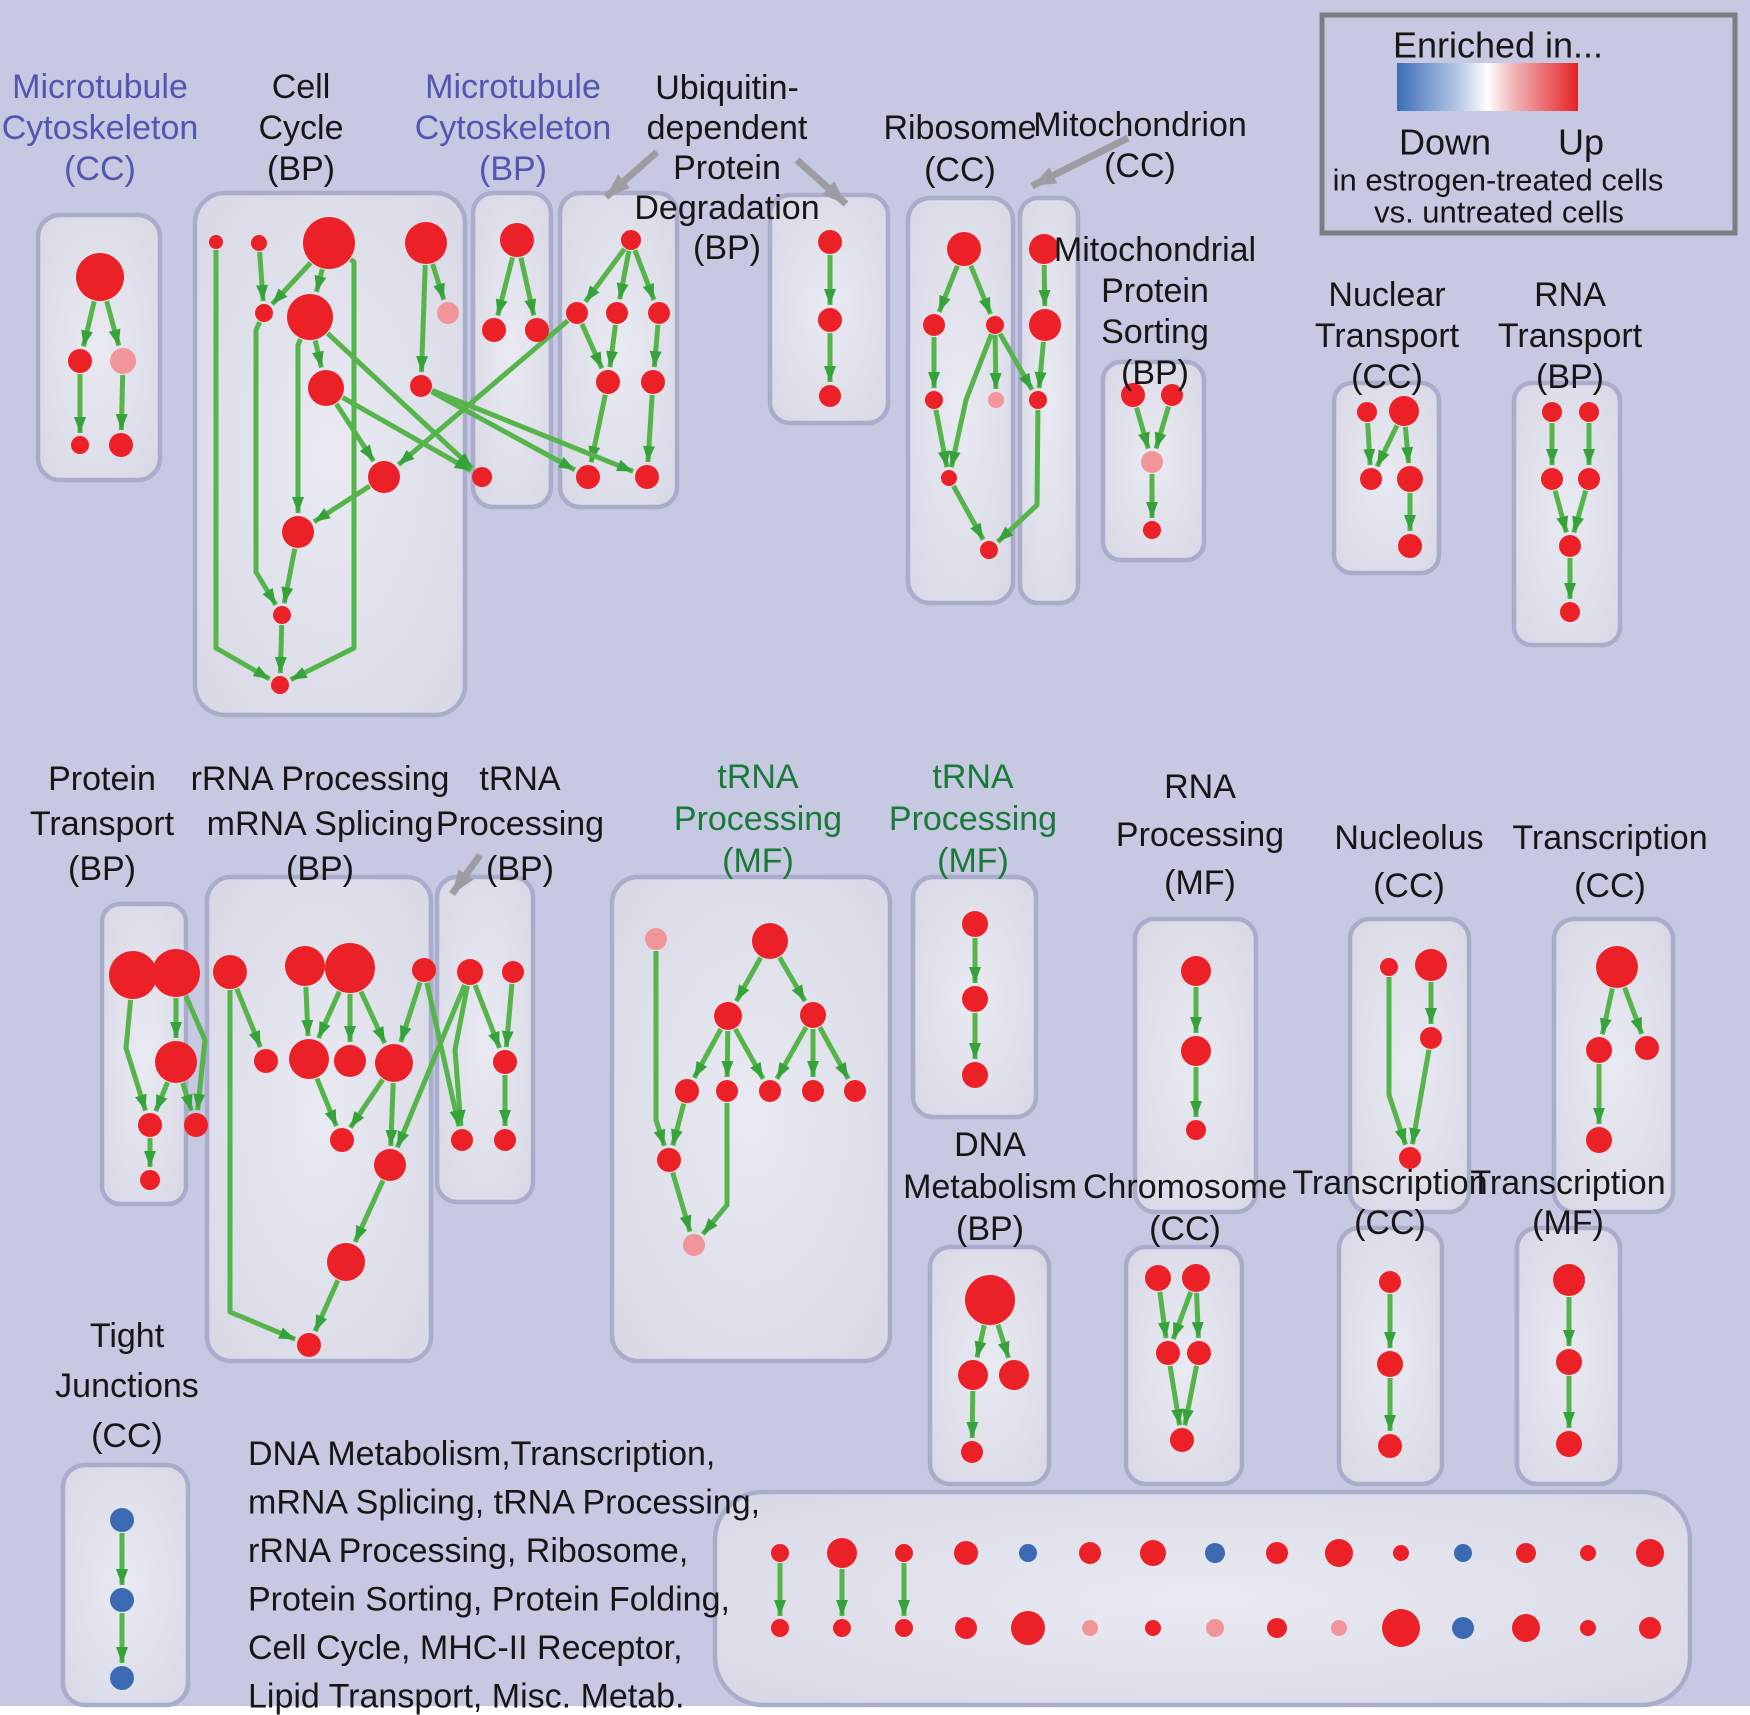 Image resolution: width=1750 pixels, height=1715 pixels. What do you see at coordinates (1155, 332) in the screenshot?
I see `cluster-label-mito-sorting: Sorting` at bounding box center [1155, 332].